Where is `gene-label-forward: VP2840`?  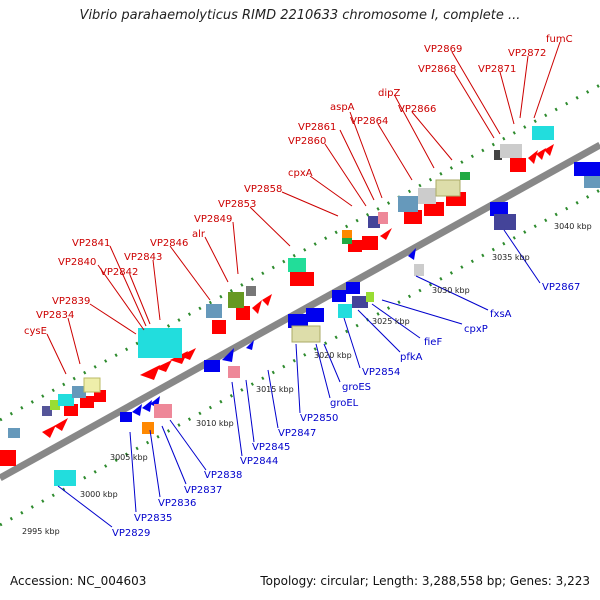 gene-label-forward: VP2840 is located at coordinates (77, 262).